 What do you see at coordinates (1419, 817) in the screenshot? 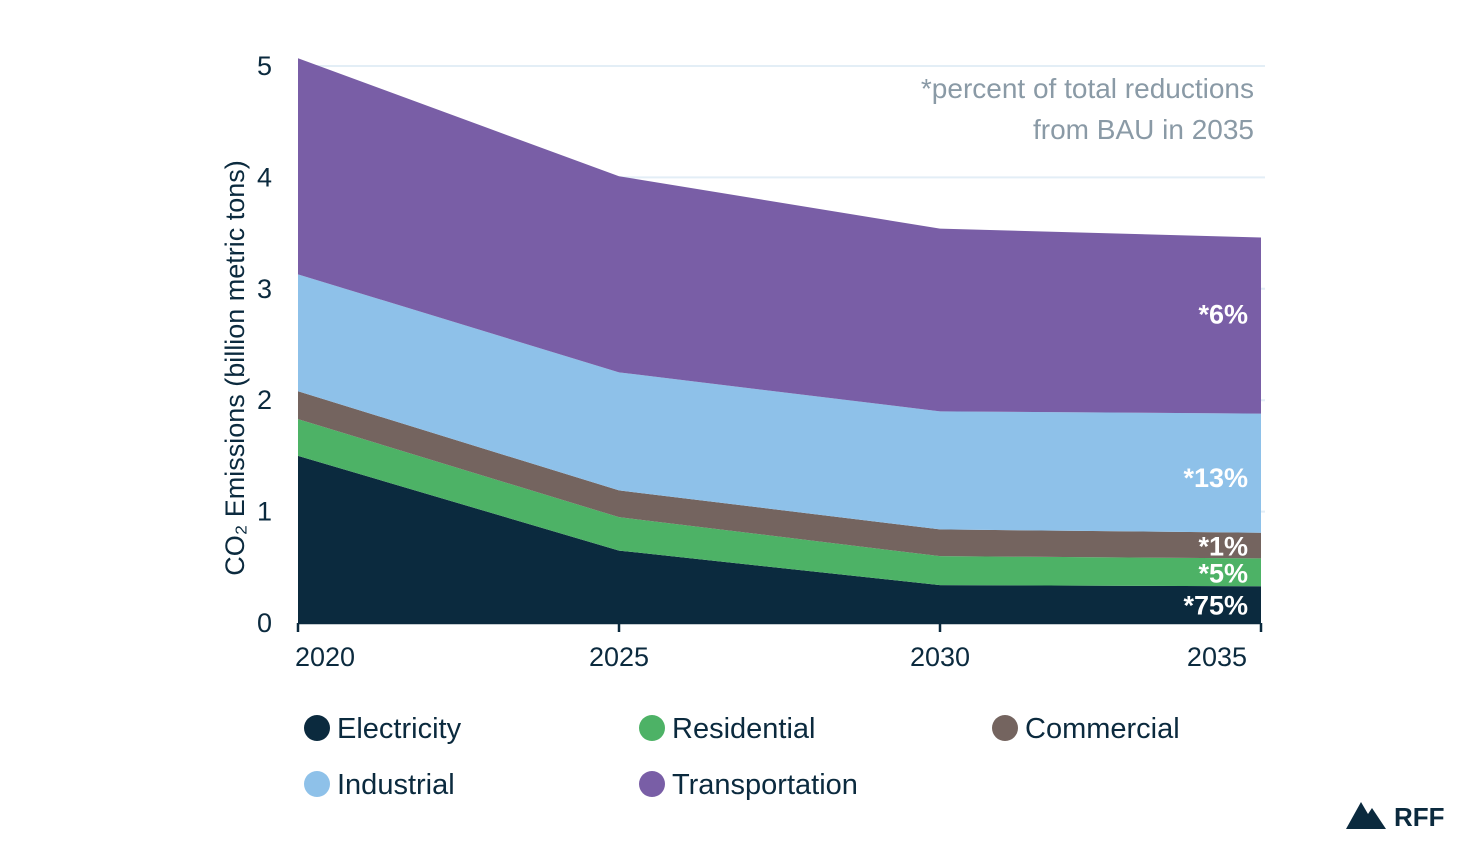
I see `logo-text: RFF` at bounding box center [1419, 817].